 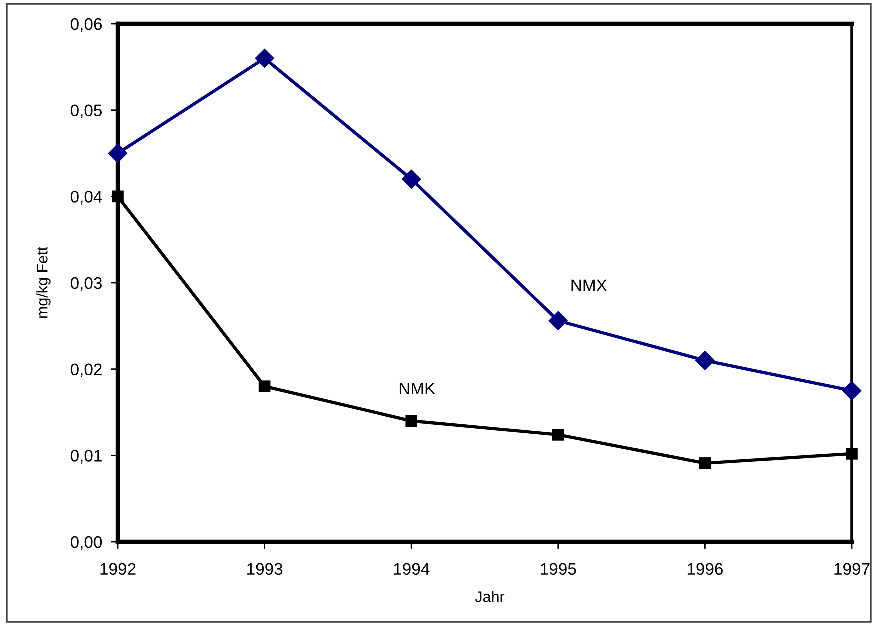 I want to click on y-tick-label: 0,06, so click(x=86, y=25).